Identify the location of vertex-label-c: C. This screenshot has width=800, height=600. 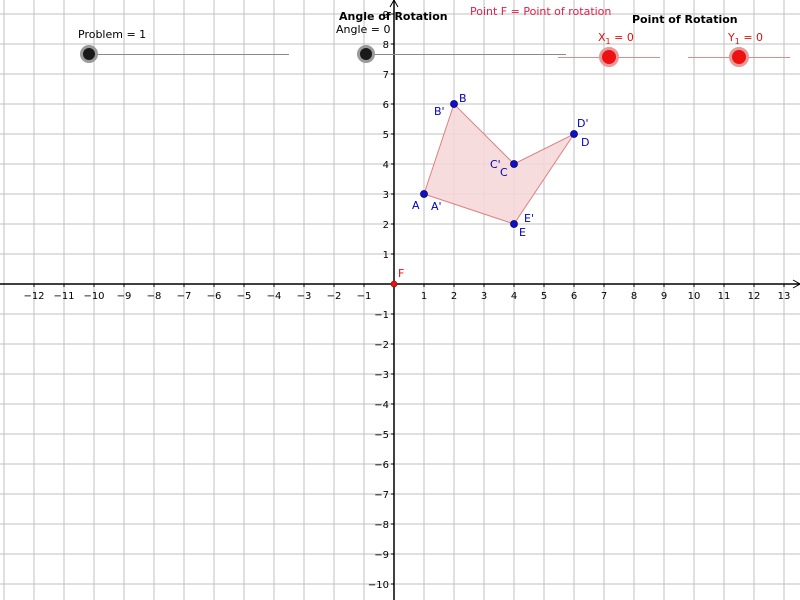
(504, 172).